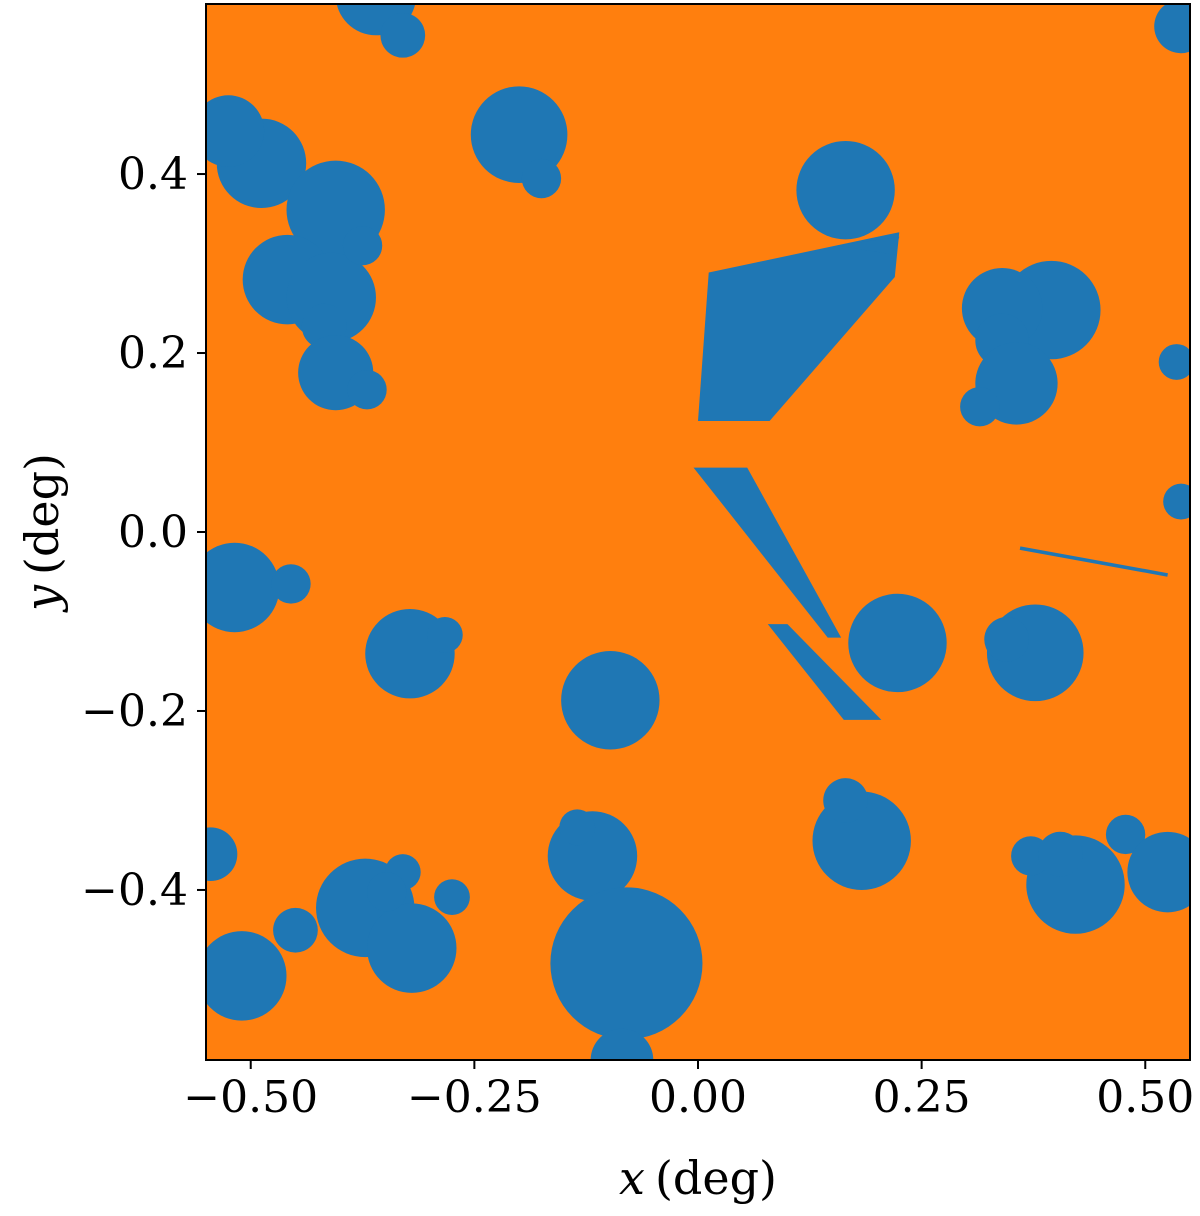 The width and height of the screenshot is (1200, 1216). I want to click on x-tick-label: 0.25, so click(922, 1097).